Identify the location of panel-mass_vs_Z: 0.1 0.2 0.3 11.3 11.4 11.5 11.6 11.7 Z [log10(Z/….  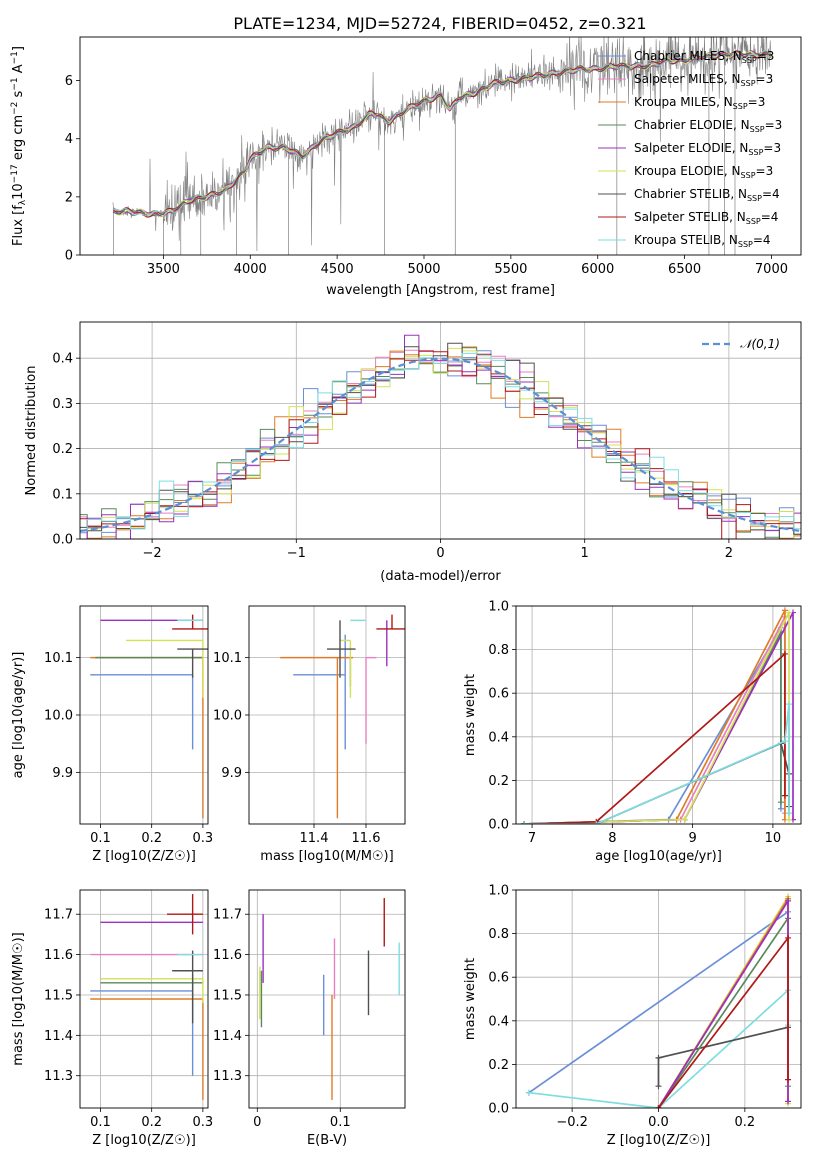
(112, 1018).